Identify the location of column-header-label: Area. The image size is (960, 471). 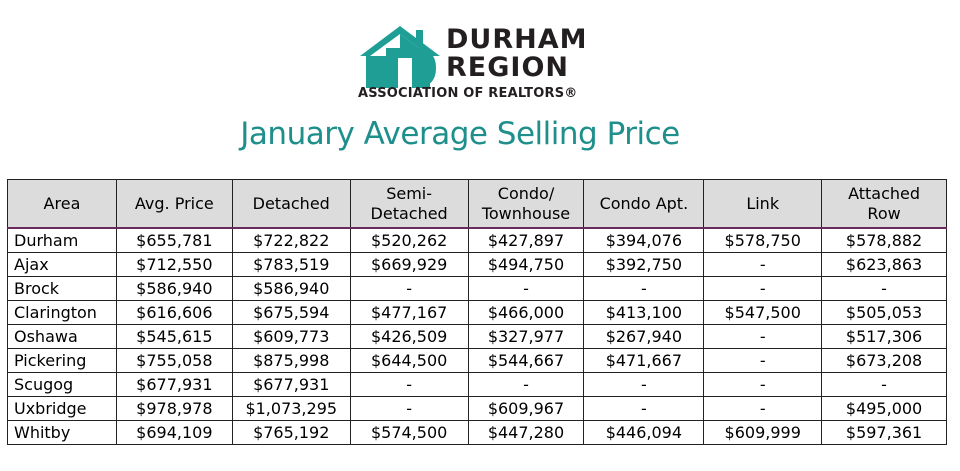
(62, 203).